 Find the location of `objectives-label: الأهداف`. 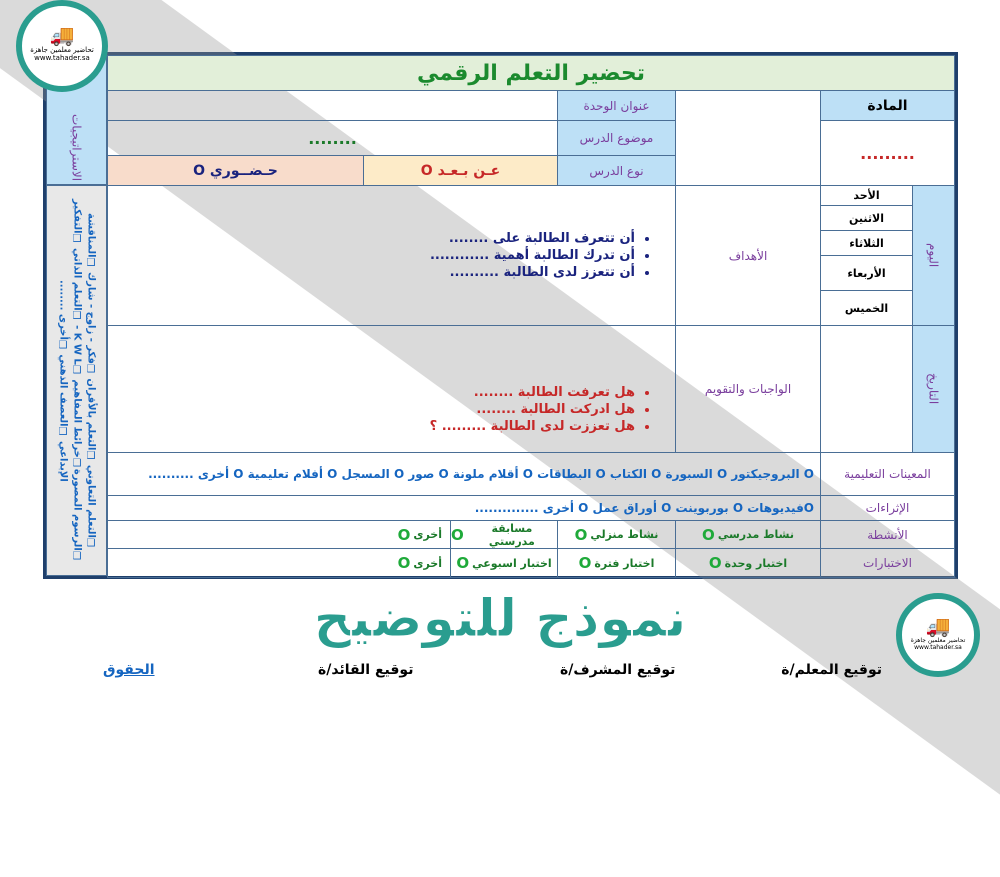

objectives-label: الأهداف is located at coordinates (748, 255).